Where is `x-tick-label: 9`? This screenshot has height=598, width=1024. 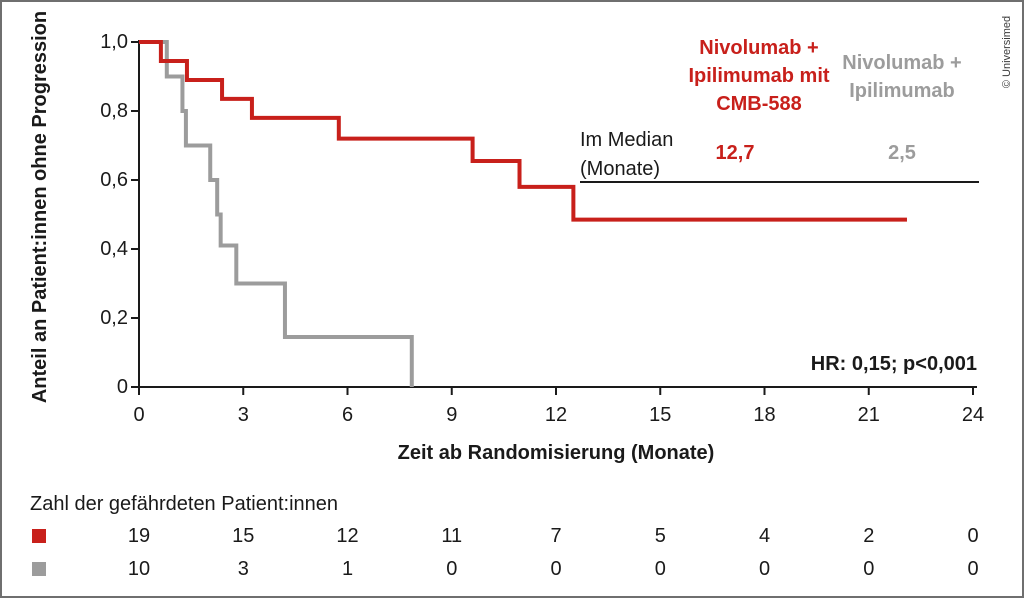 x-tick-label: 9 is located at coordinates (452, 415).